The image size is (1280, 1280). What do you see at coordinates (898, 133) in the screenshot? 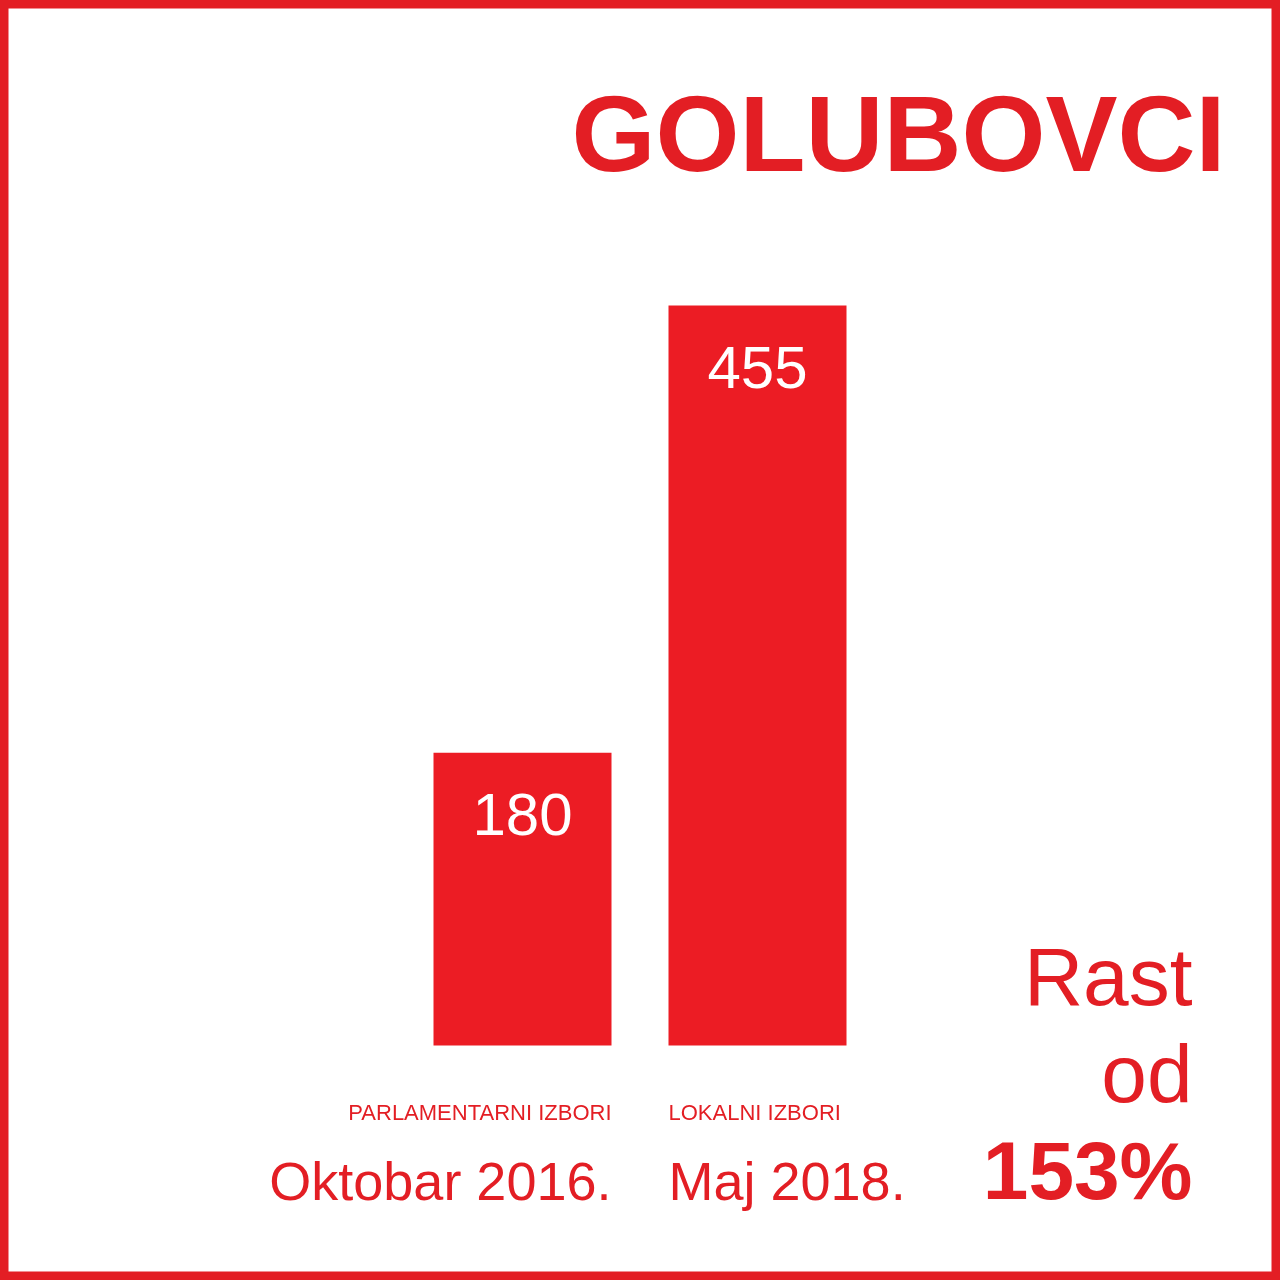
I see `chart-title: GOLUBOVCI` at bounding box center [898, 133].